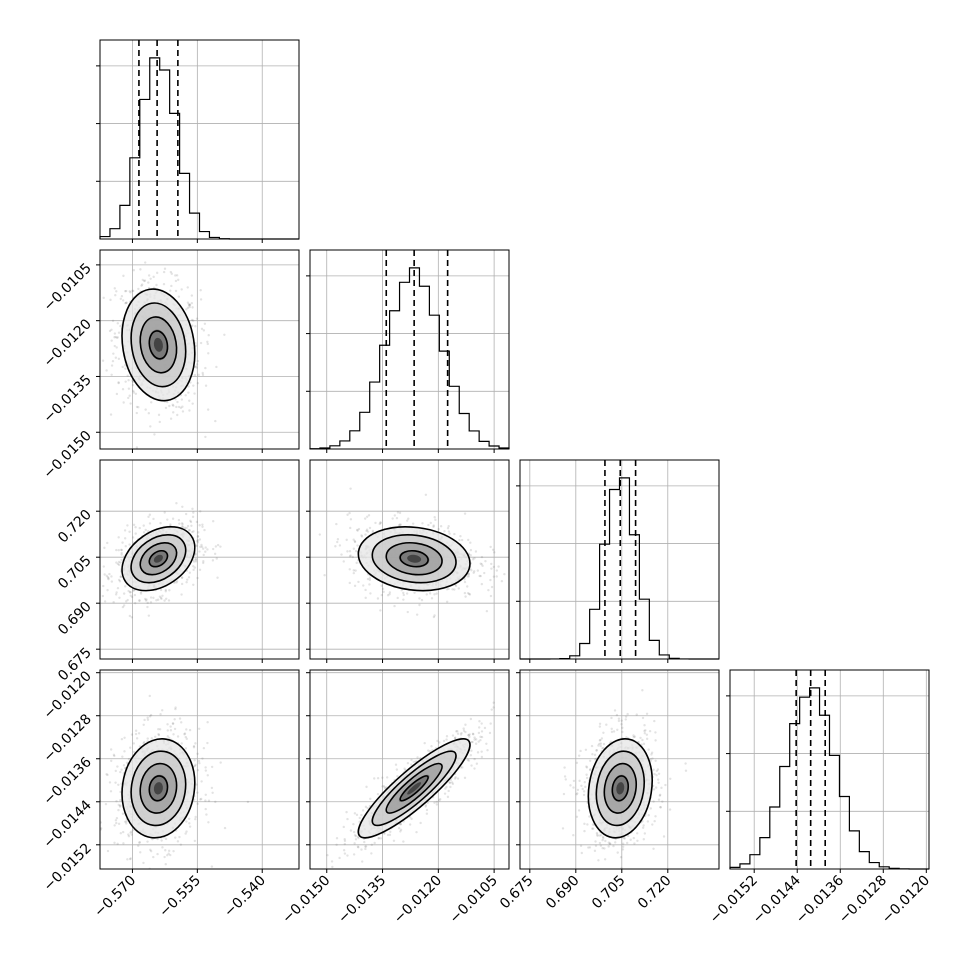 The image size is (970, 970). I want to click on hist-step-line, so click(199, 148).